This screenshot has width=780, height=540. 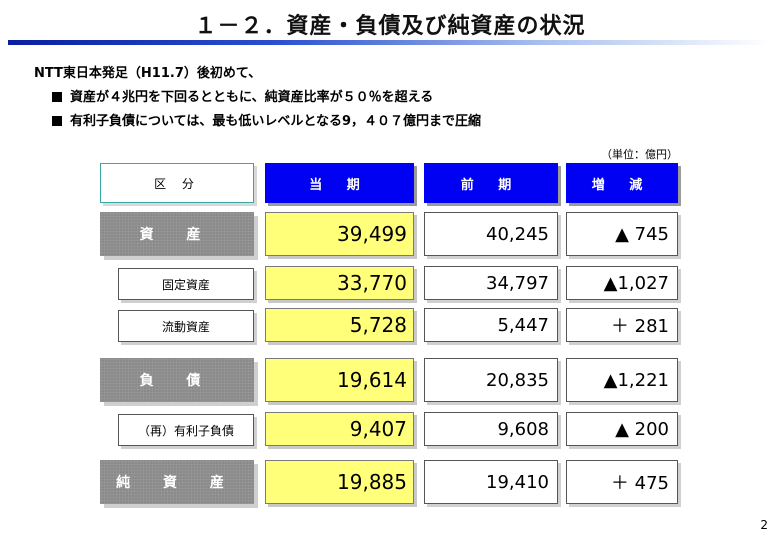 I want to click on fixed-assets-previous: 34,797, so click(x=491, y=283).